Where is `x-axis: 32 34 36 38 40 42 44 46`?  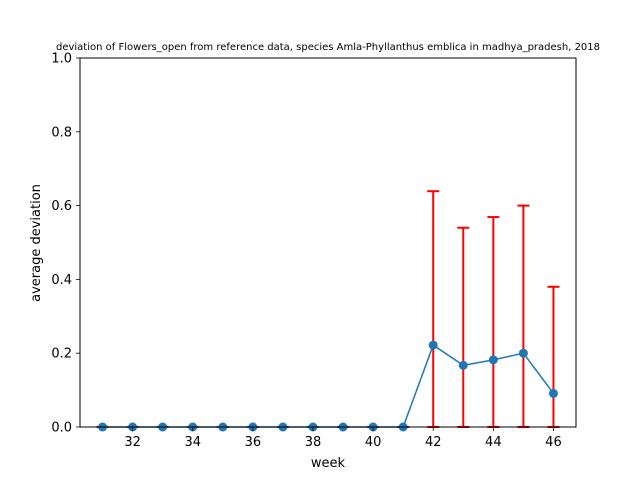
x-axis: 32 34 36 38 40 42 44 46 is located at coordinates (343, 438).